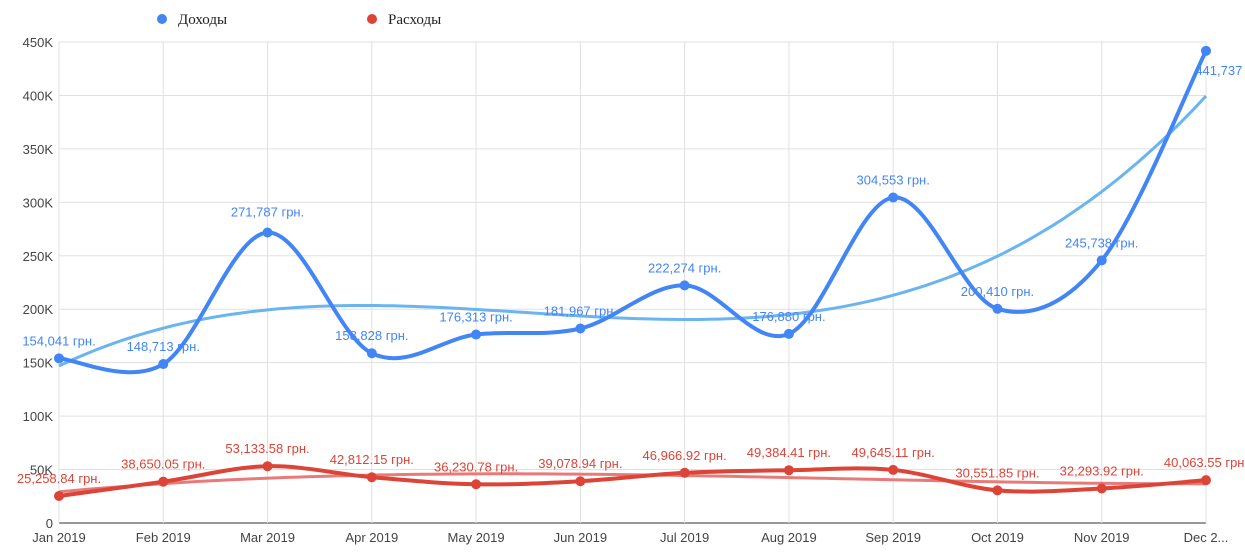 The height and width of the screenshot is (554, 1245). I want to click on y-tick-label: 100K, so click(38, 416).